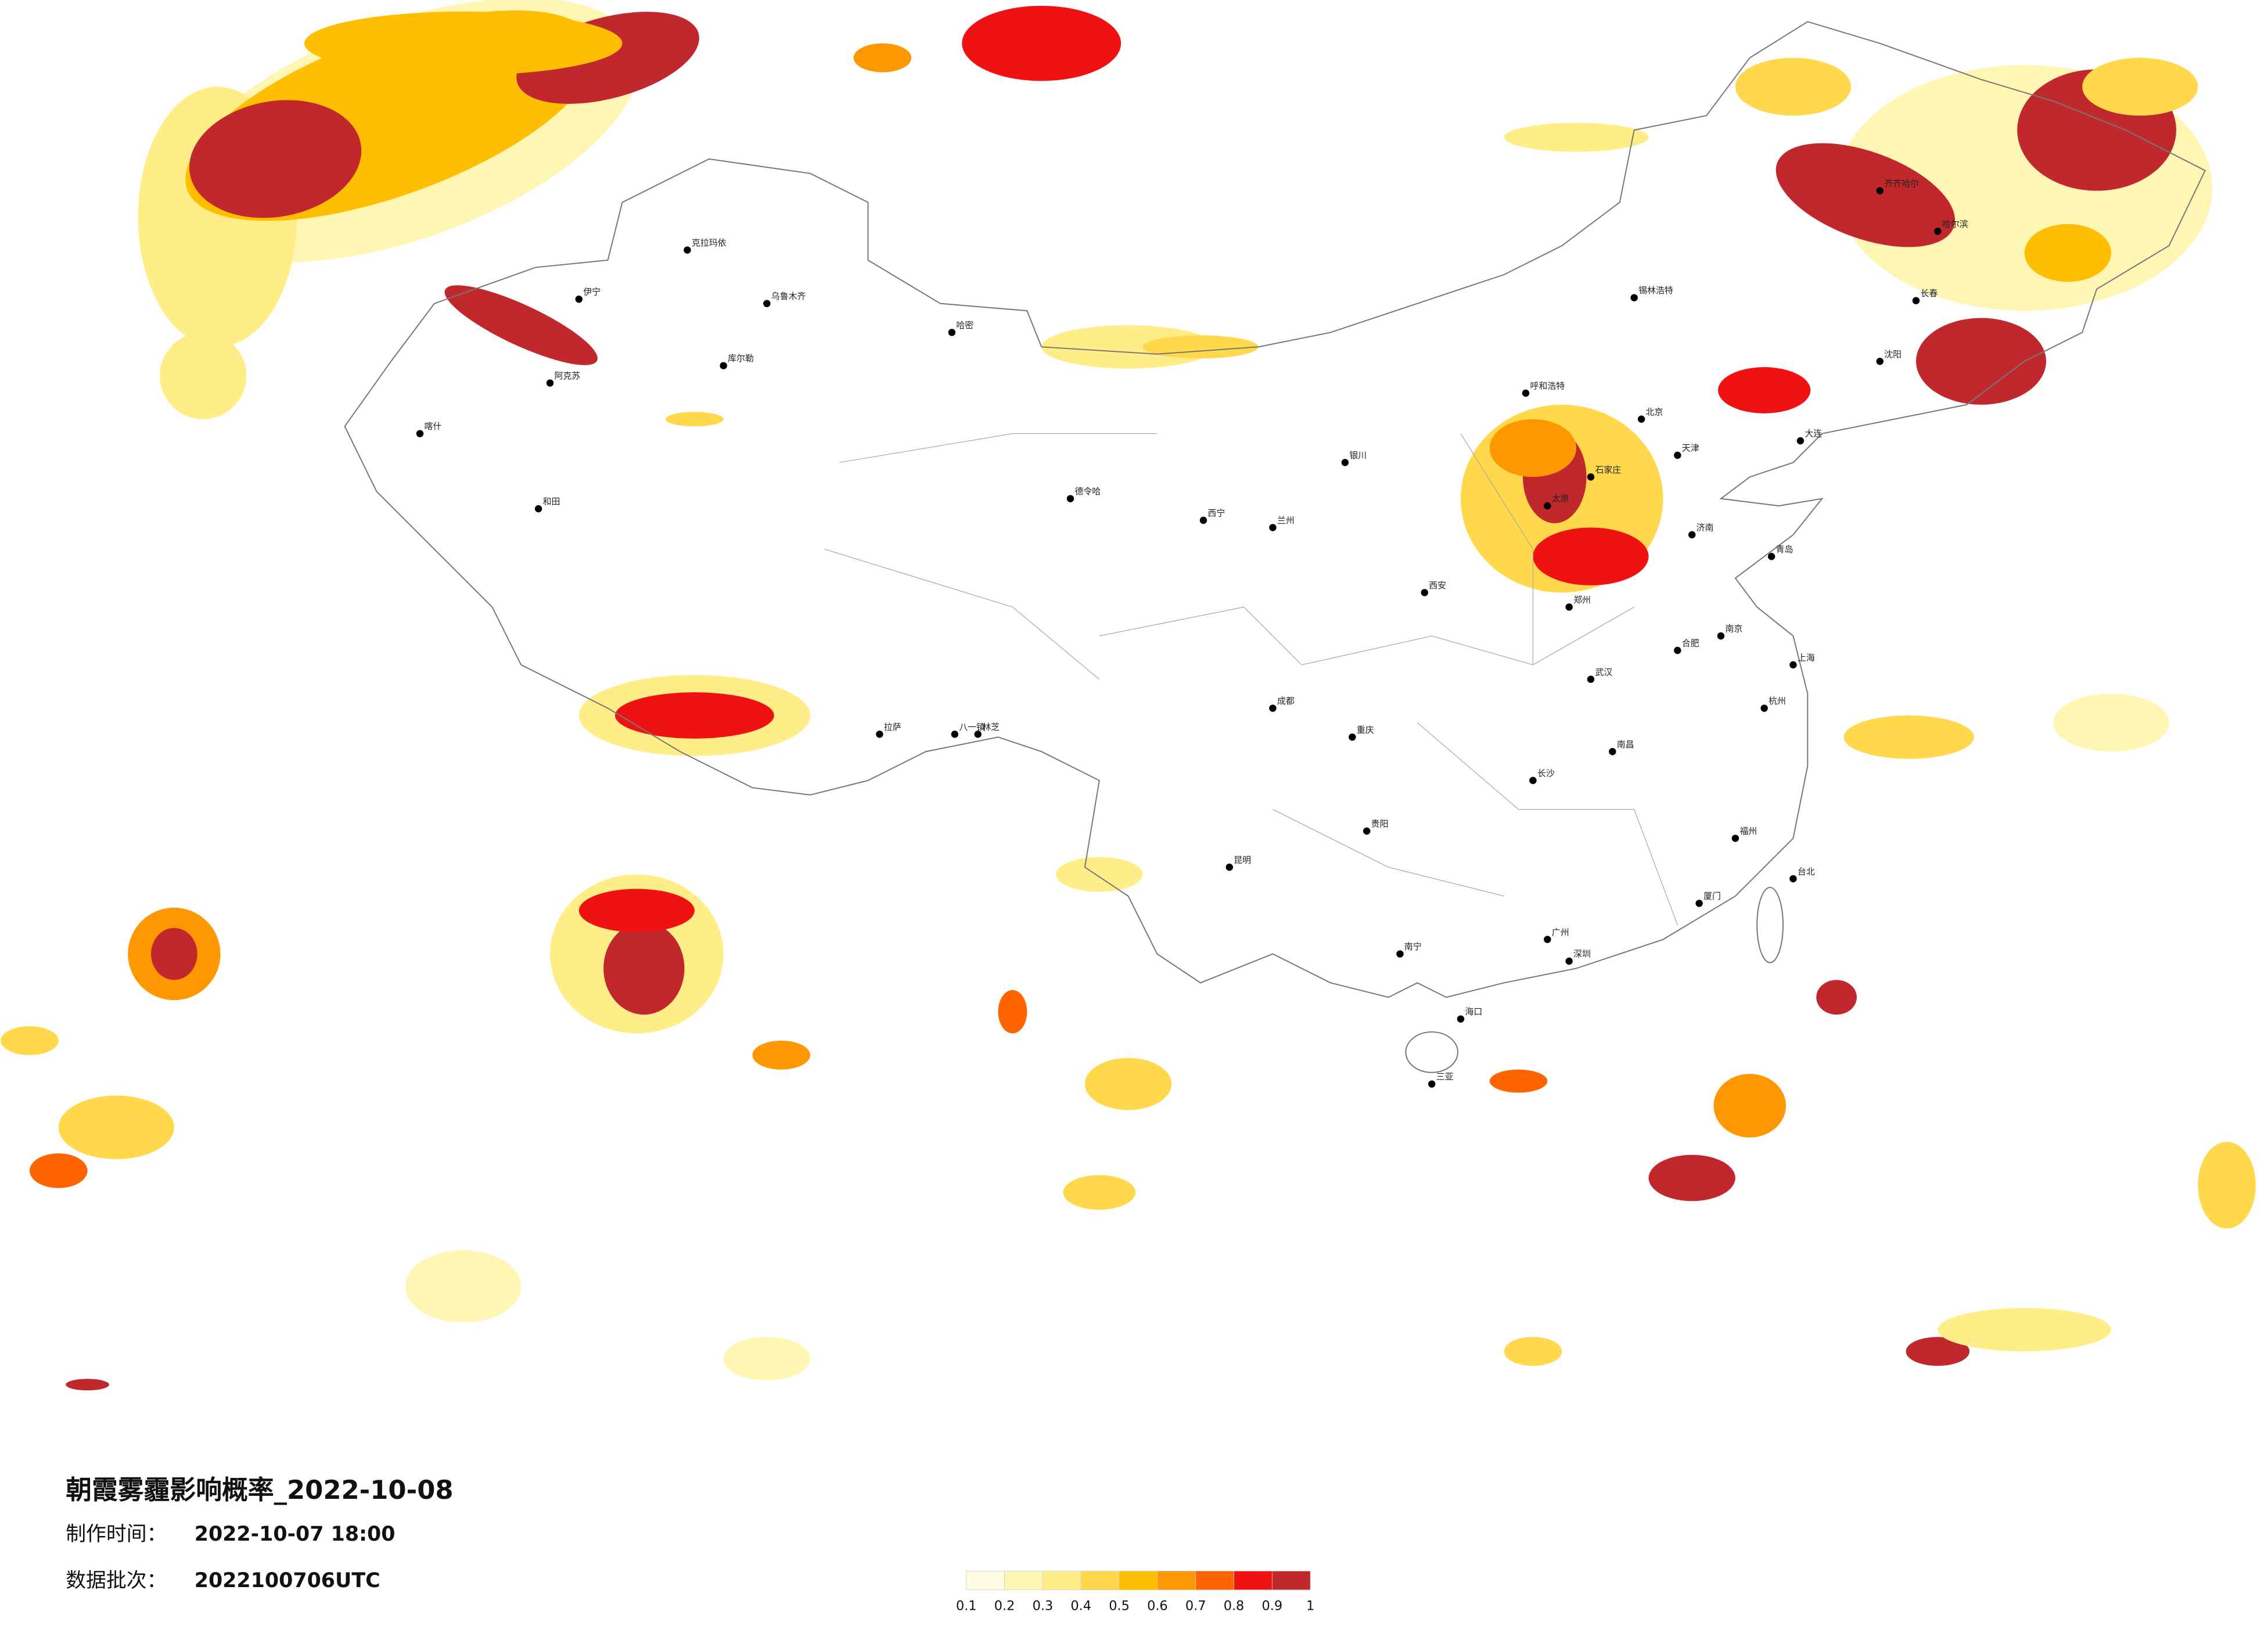 This screenshot has height=1626, width=2268. What do you see at coordinates (1625, 744) in the screenshot?
I see `city-label: 南昌` at bounding box center [1625, 744].